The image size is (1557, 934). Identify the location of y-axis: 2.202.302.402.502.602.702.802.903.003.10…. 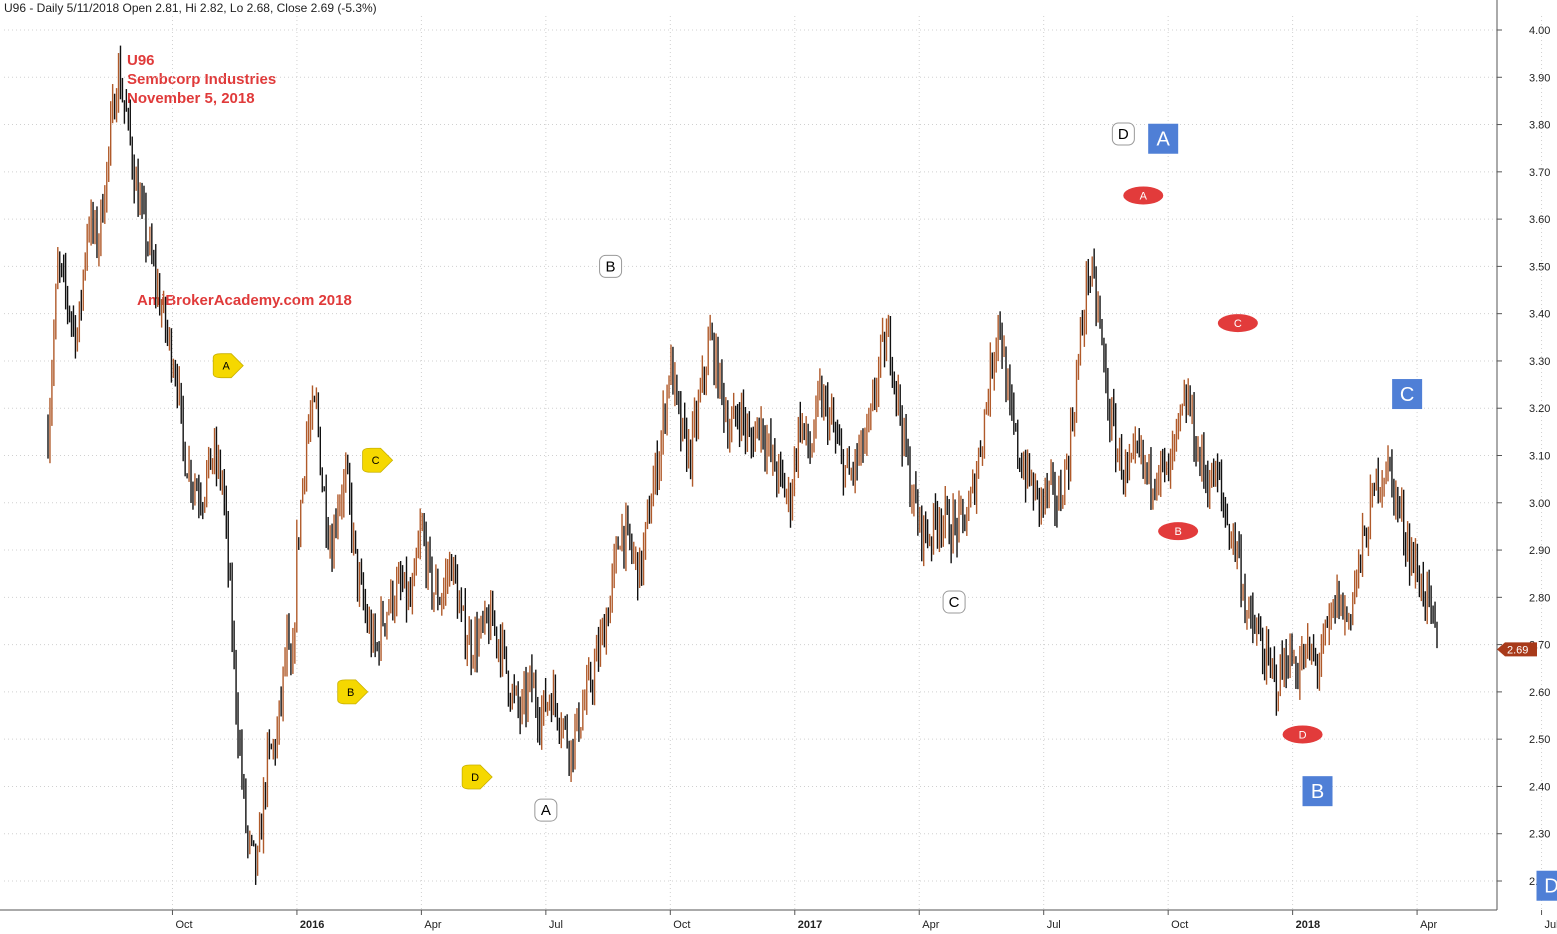
(1523, 455).